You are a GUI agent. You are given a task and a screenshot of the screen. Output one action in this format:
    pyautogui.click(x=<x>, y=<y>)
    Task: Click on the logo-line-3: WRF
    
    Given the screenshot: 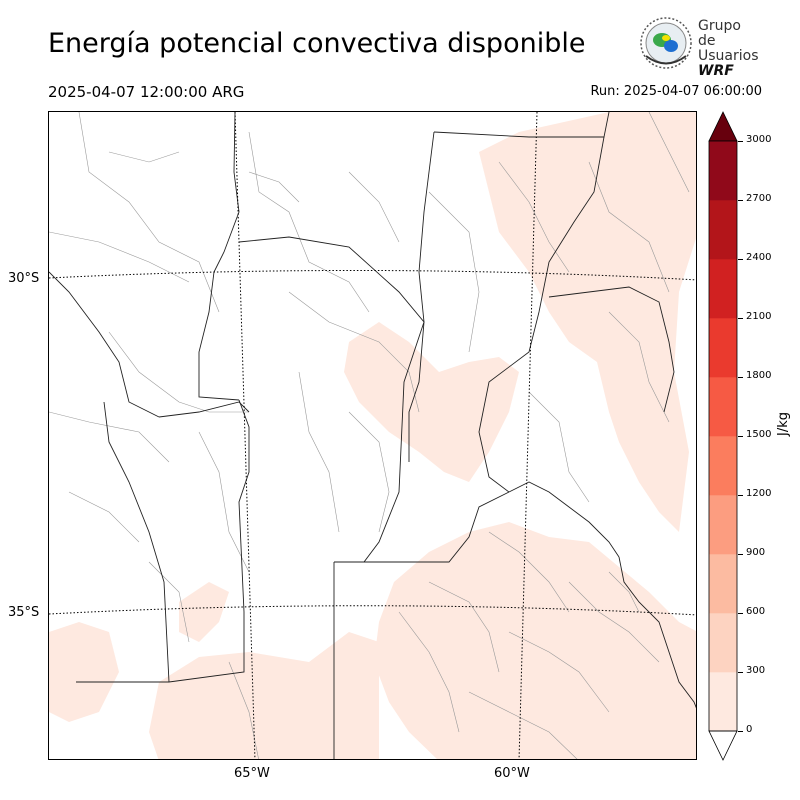 What is the action you would take?
    pyautogui.click(x=716, y=71)
    